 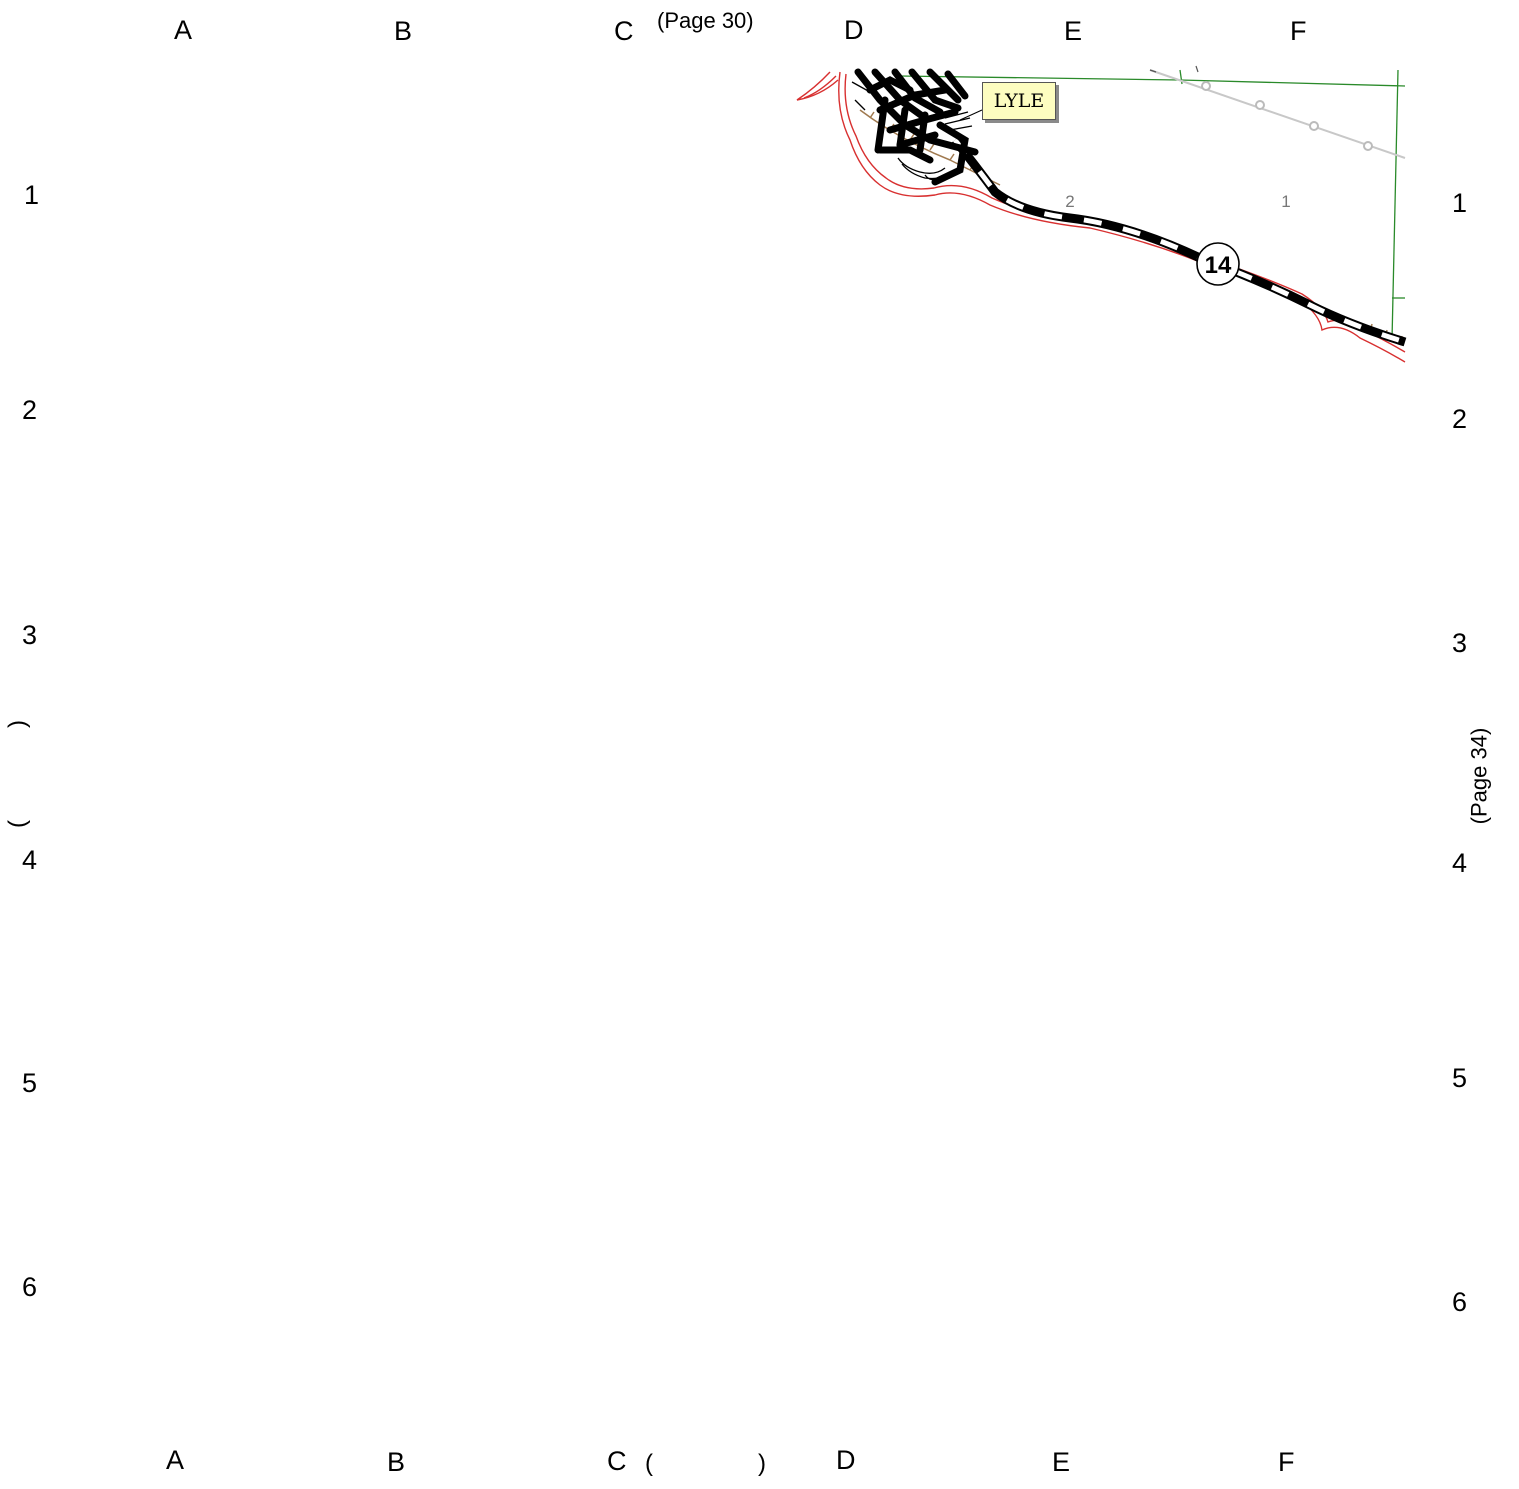 I want to click on grid-row-left-1: 1, so click(x=32, y=195).